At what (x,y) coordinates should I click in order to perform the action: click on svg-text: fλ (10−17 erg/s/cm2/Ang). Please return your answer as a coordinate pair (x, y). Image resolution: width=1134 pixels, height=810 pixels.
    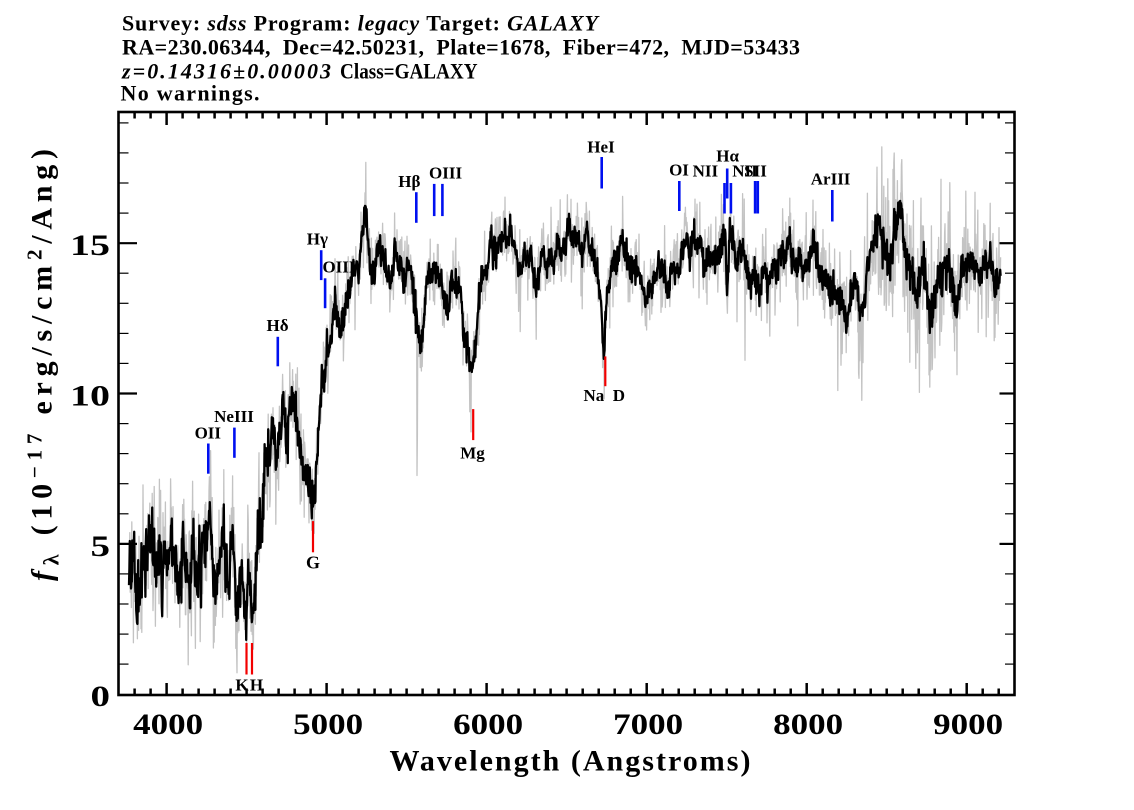
    Looking at the image, I should click on (43, 365).